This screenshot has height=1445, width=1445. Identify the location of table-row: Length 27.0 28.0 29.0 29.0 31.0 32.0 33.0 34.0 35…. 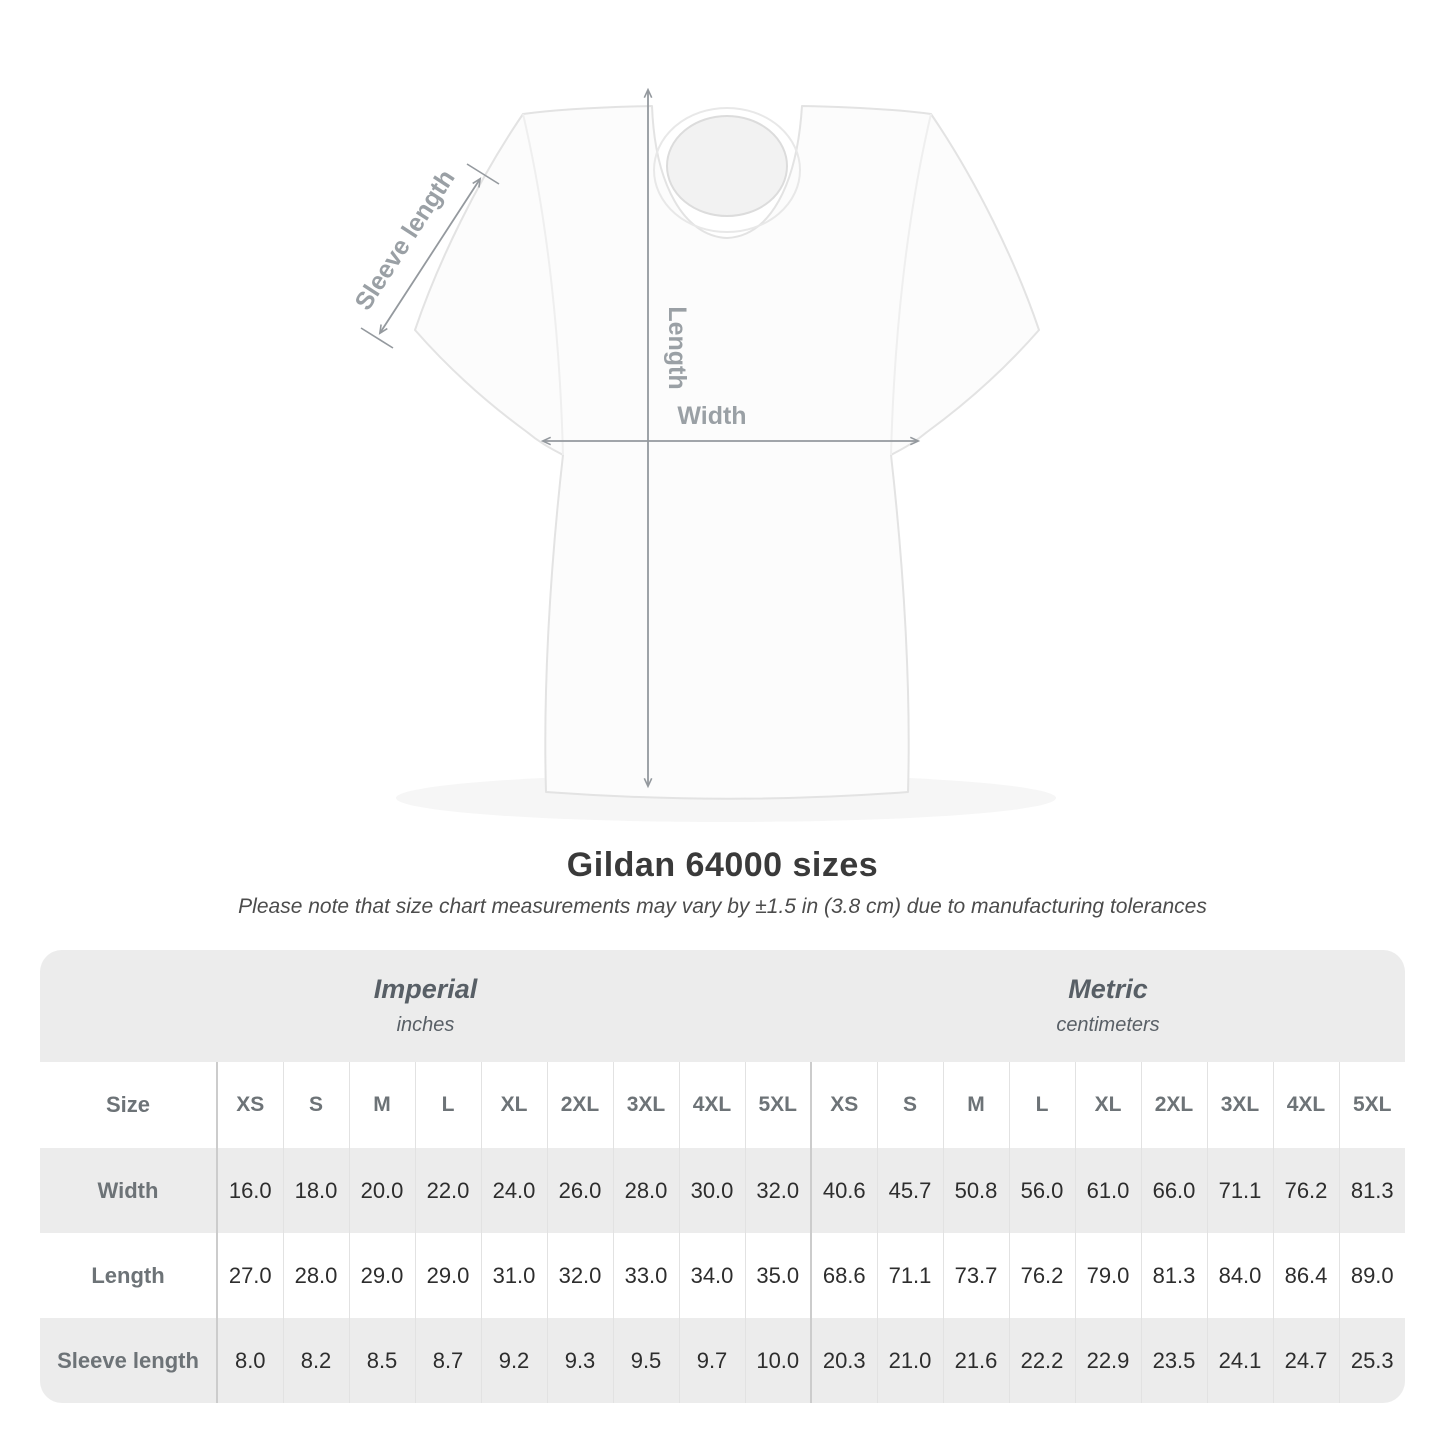
(722, 1275).